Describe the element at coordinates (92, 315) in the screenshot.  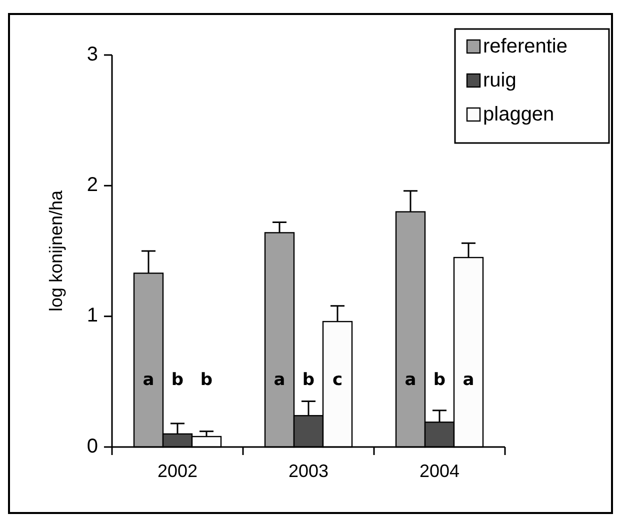
I see `y-tick-label: 1` at that location.